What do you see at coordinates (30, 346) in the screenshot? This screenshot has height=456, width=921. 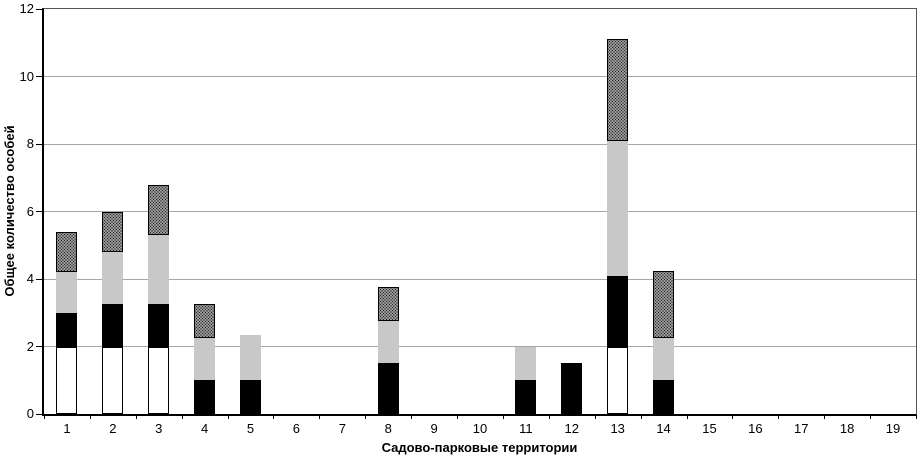 I see `y-tick-label-2: 2` at bounding box center [30, 346].